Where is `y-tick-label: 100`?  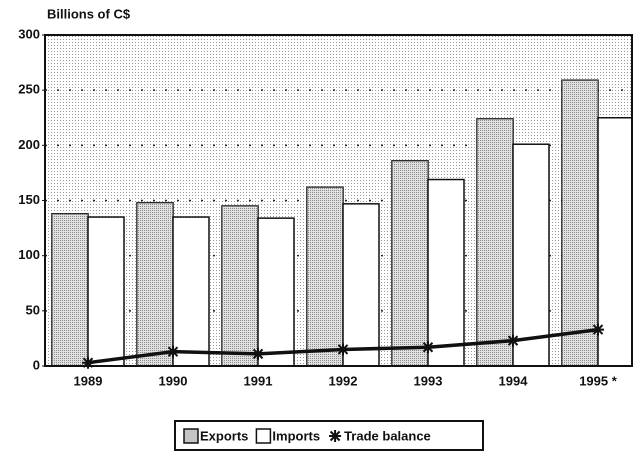
y-tick-label: 100 is located at coordinates (29, 254).